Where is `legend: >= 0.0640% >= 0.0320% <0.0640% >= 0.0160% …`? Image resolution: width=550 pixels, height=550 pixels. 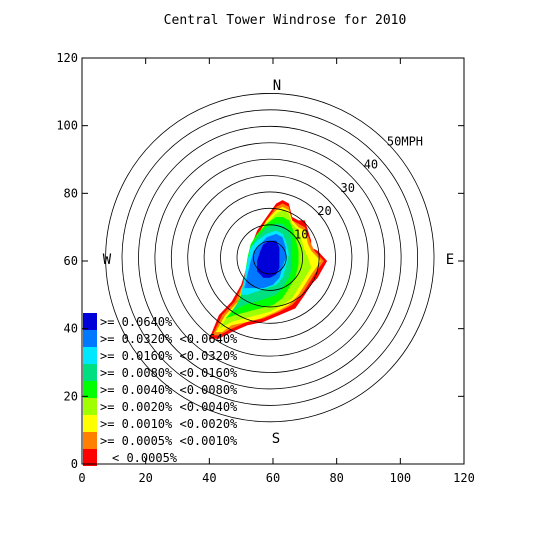 legend: >= 0.0640% >= 0.0320% <0.0640% >= 0.0160% … is located at coordinates (160, 389).